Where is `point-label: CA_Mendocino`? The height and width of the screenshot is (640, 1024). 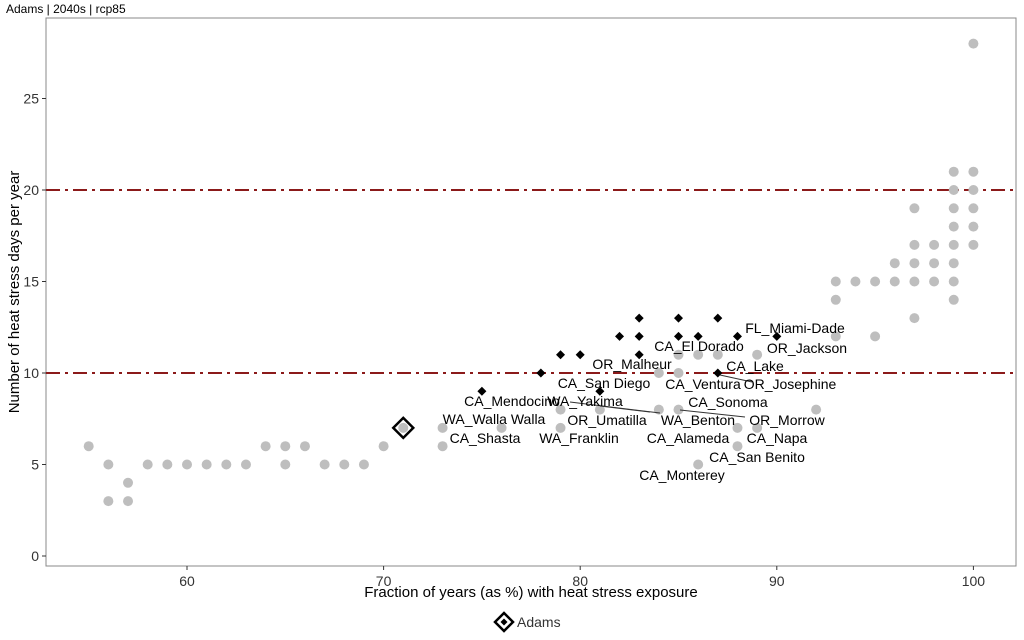 point-label: CA_Mendocino is located at coordinates (512, 401).